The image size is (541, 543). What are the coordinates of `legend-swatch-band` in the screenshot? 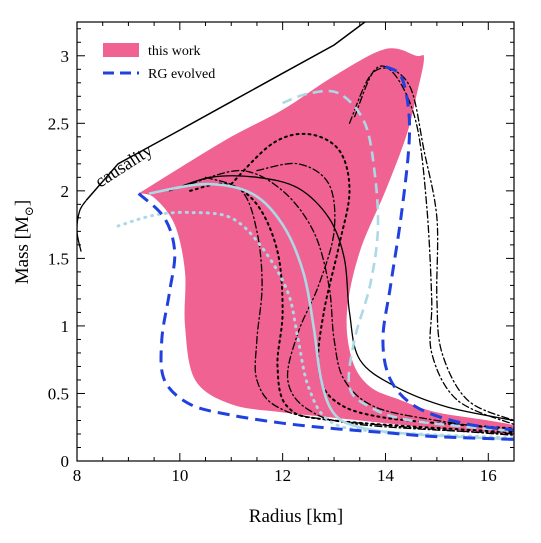 It's located at (121, 50).